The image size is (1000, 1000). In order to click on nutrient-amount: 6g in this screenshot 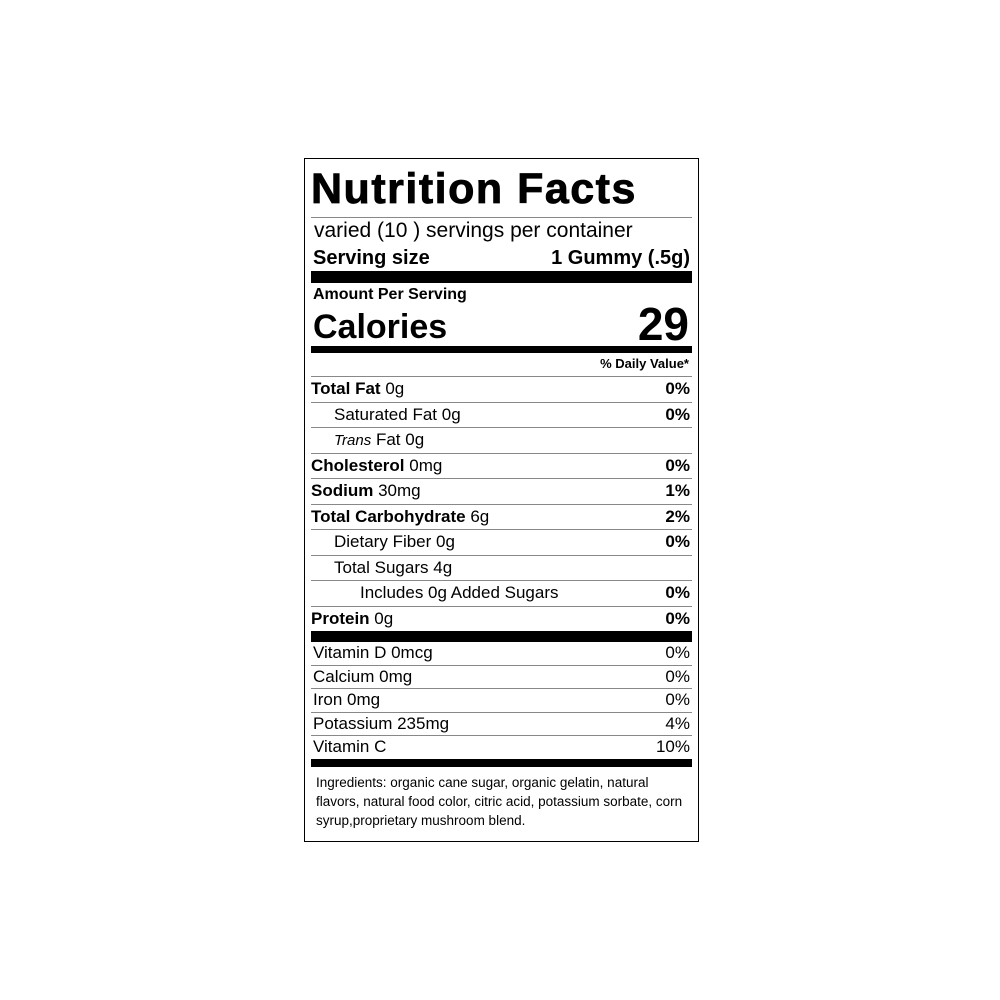, I will do `click(480, 516)`.